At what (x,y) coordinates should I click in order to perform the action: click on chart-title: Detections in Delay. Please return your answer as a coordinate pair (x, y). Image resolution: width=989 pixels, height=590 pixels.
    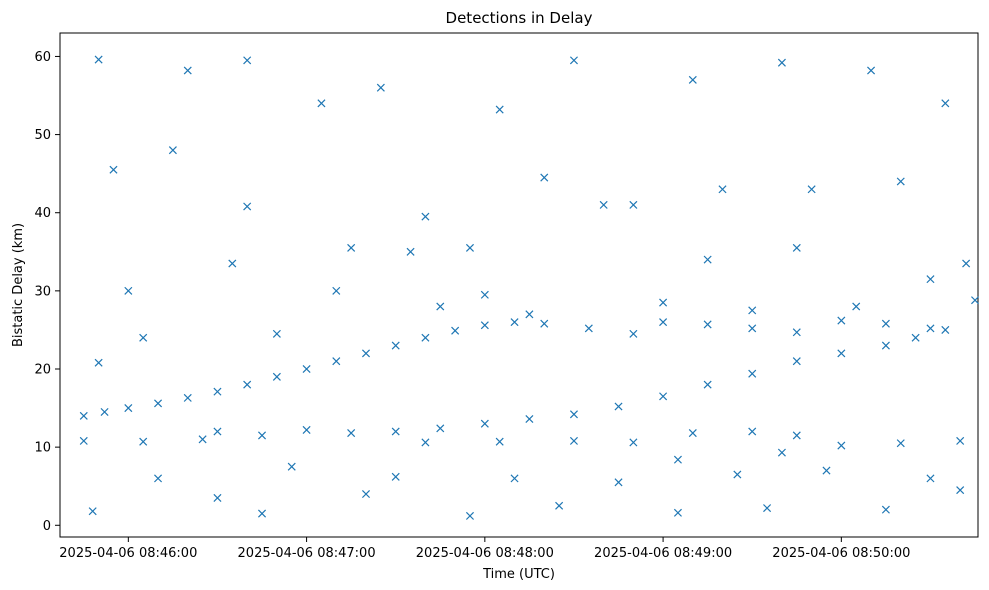
    Looking at the image, I should click on (519, 18).